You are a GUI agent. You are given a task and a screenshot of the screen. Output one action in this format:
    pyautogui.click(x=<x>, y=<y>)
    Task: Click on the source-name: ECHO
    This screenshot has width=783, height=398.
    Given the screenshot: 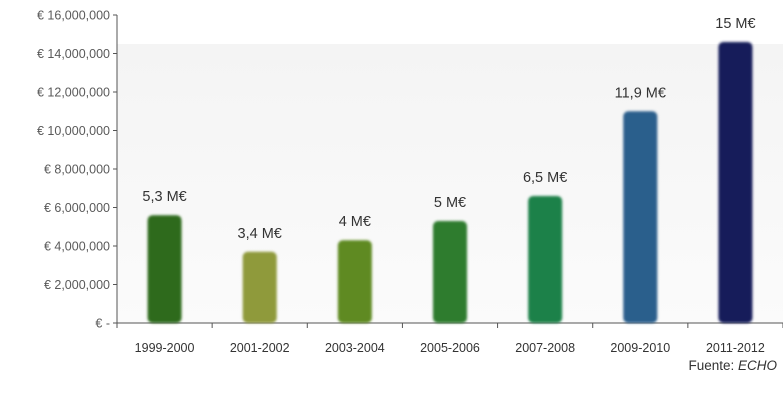 What is the action you would take?
    pyautogui.click(x=757, y=365)
    